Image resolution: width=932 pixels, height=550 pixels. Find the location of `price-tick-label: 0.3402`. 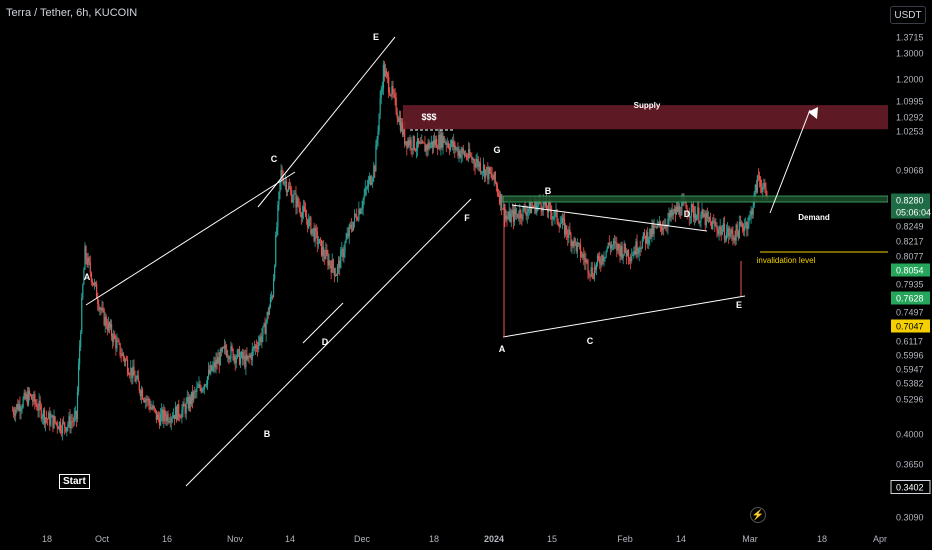

price-tick-label: 0.3402 is located at coordinates (910, 488).